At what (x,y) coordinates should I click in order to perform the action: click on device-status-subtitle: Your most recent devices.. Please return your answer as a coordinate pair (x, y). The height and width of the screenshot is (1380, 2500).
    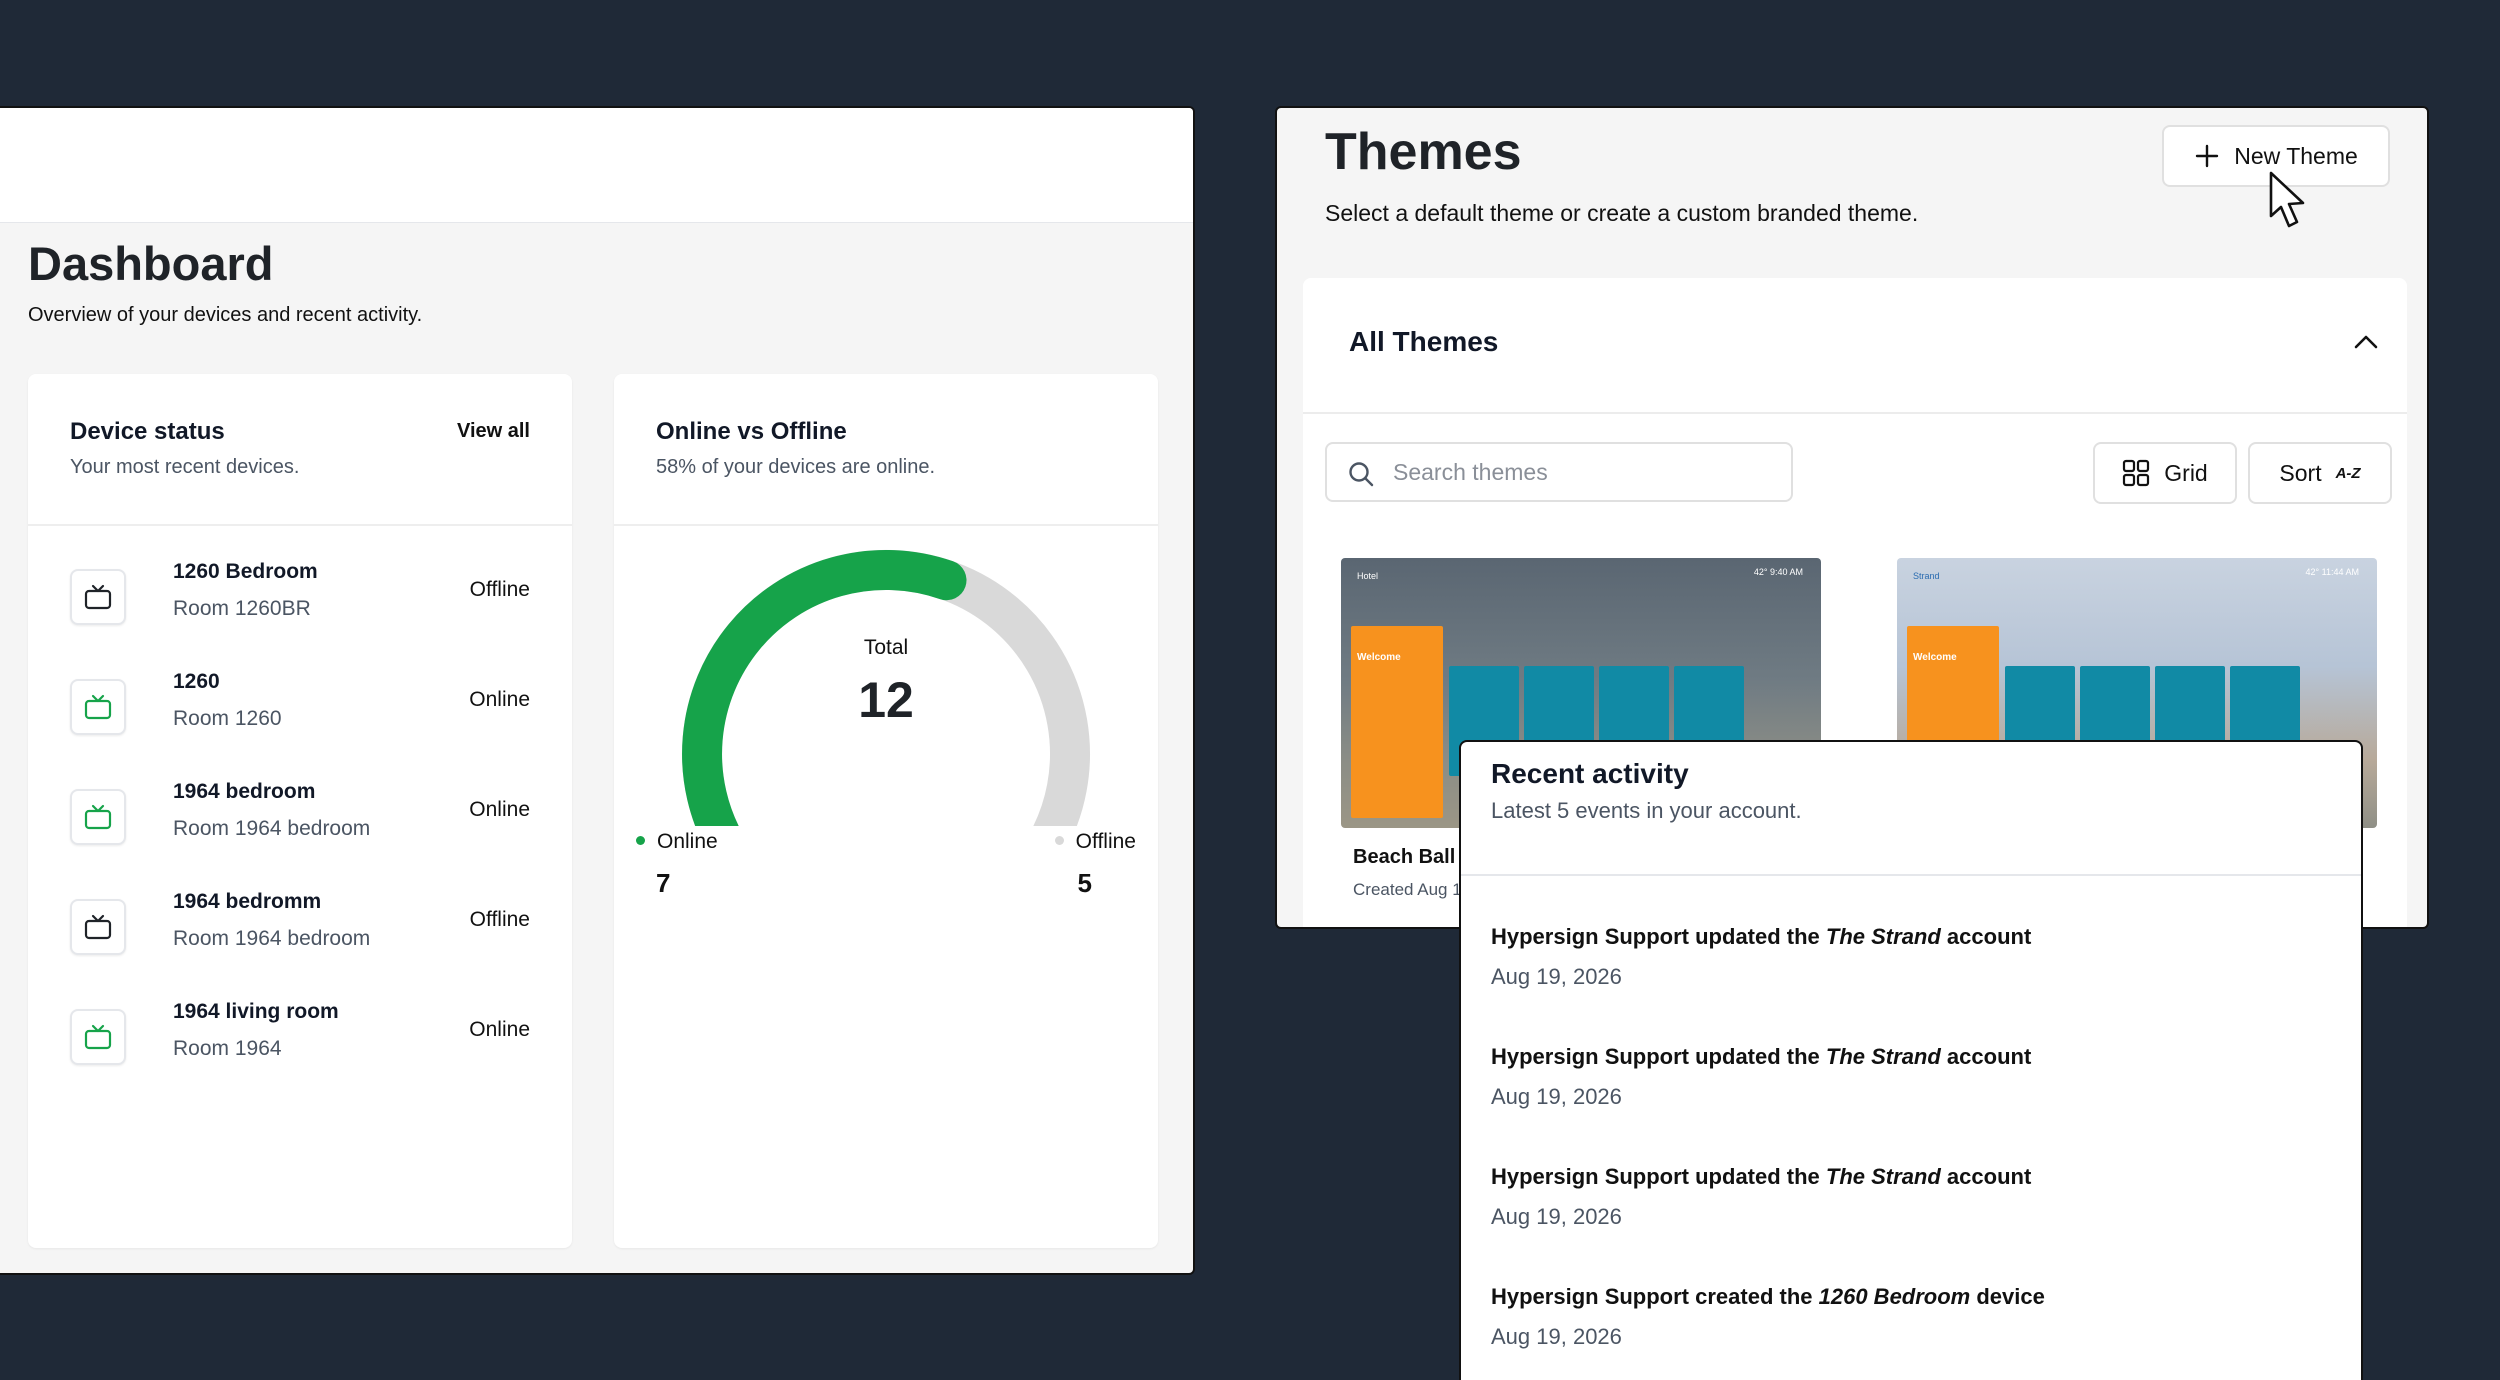
    Looking at the image, I should click on (185, 467).